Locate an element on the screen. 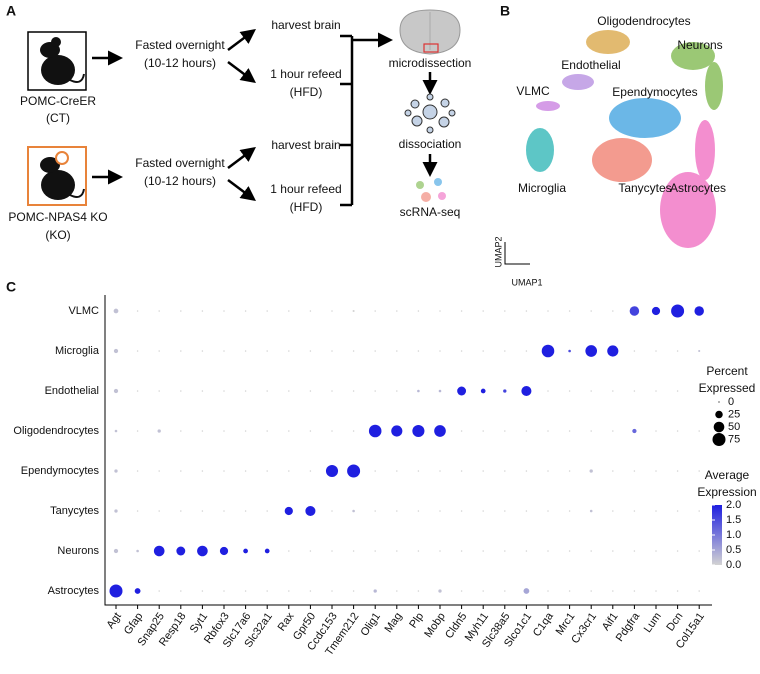  cluster-label: Microglia is located at coordinates (542, 188).